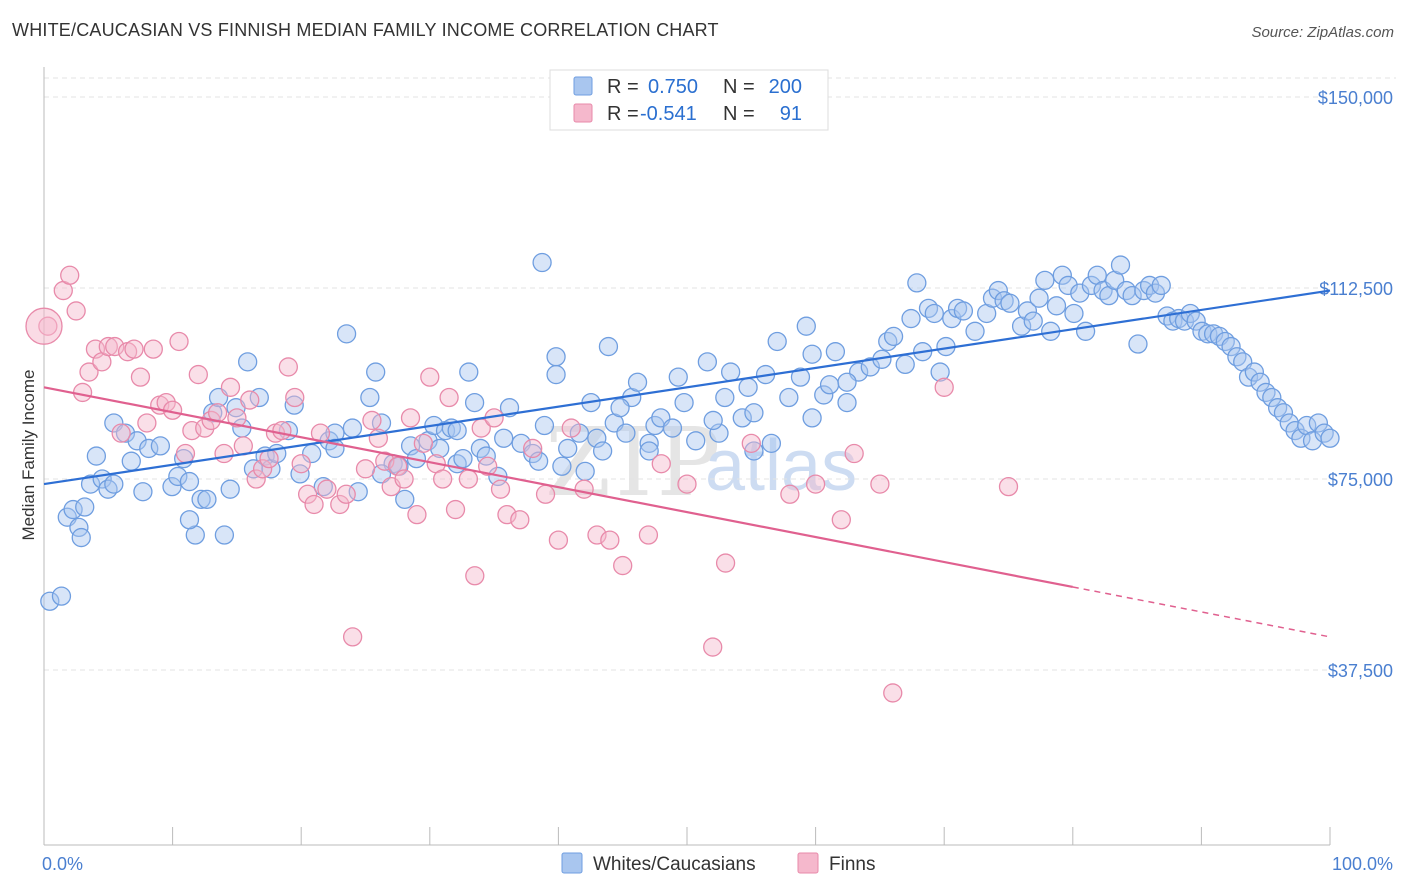 This screenshot has width=1406, height=892. What do you see at coordinates (852, 864) in the screenshot?
I see `bottom-legend-label-finns: Finns` at bounding box center [852, 864].